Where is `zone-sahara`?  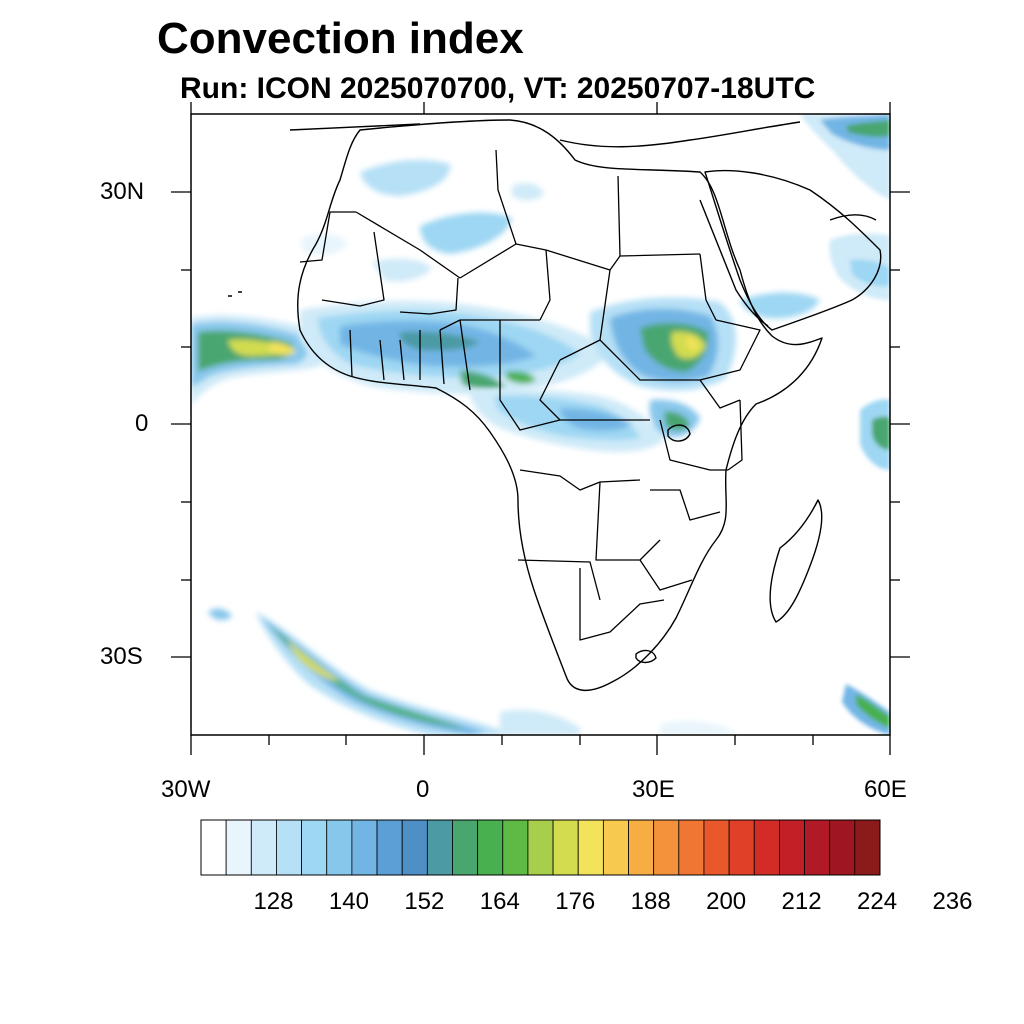 zone-sahara is located at coordinates (422, 220).